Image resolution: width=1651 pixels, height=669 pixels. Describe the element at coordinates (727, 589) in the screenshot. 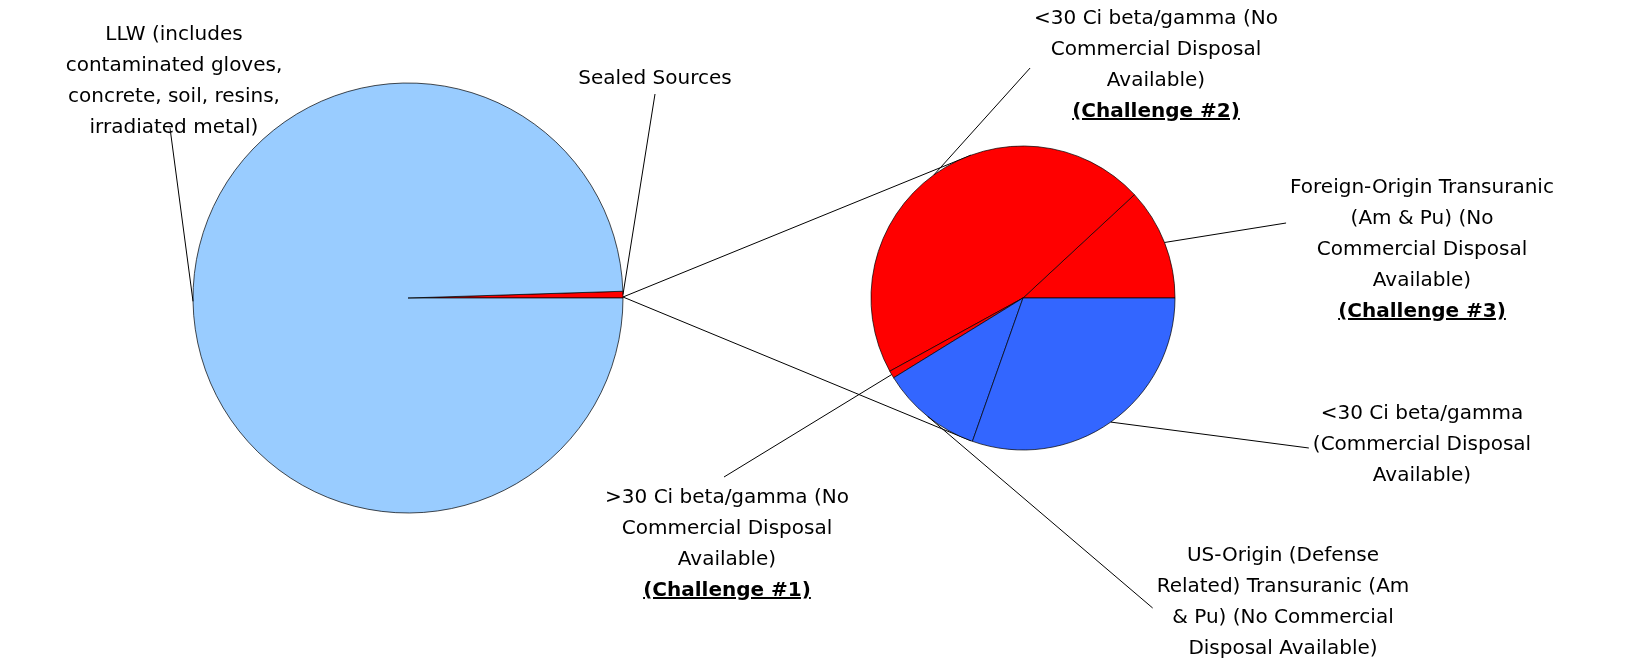

I see `text: (Challenge #1)` at that location.